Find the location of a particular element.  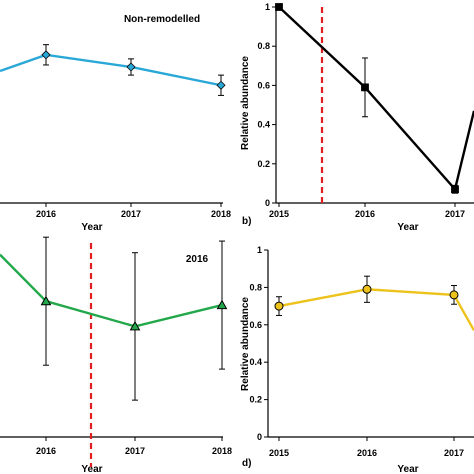

panel-d-xlabel: Year is located at coordinates (407, 469).